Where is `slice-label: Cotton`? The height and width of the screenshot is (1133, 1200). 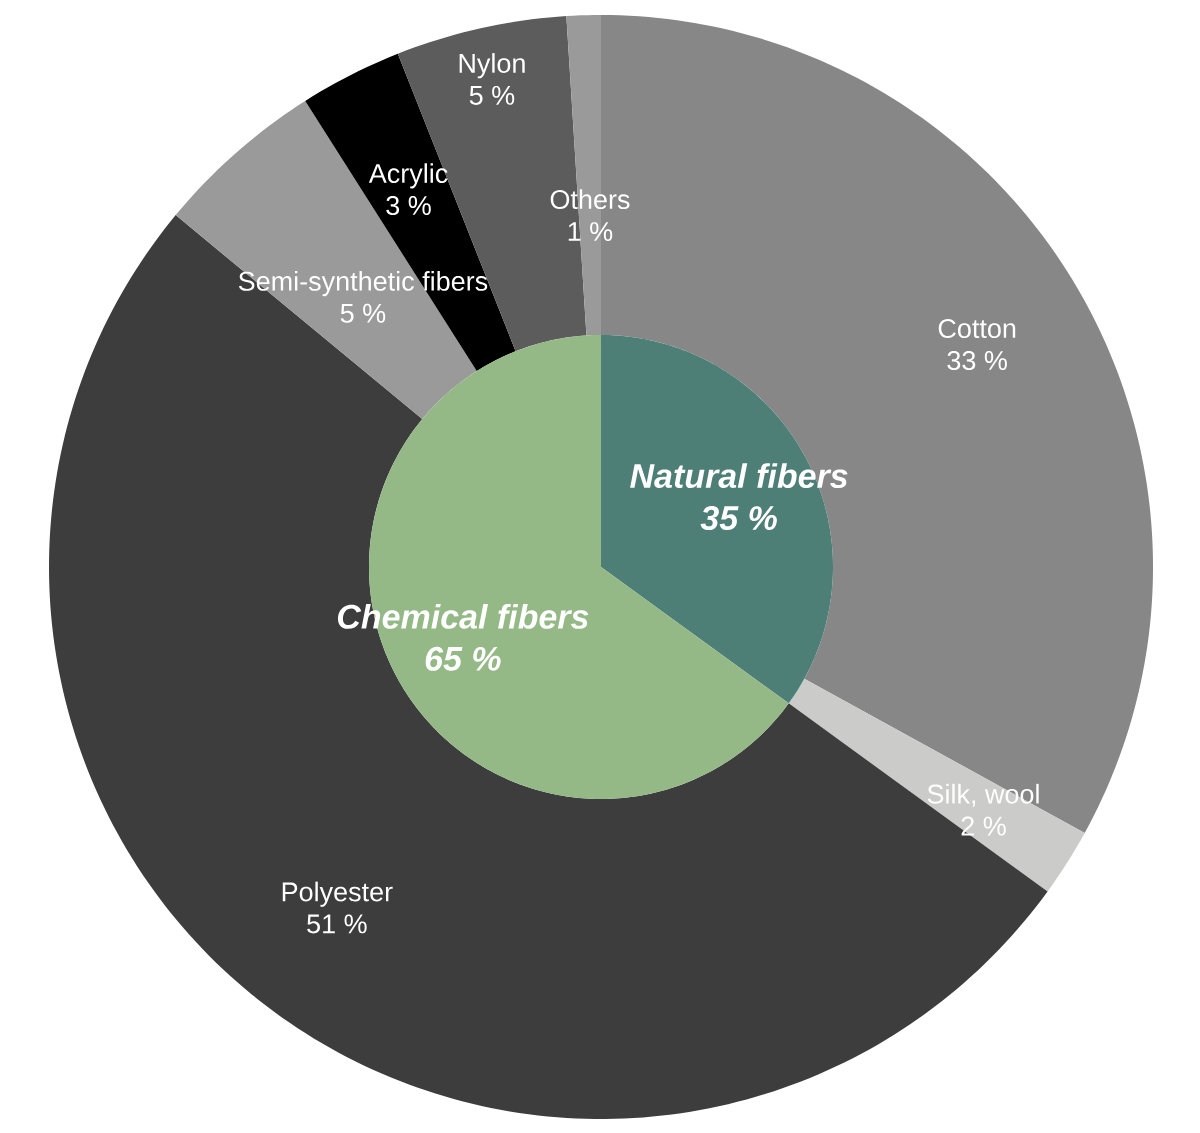 slice-label: Cotton is located at coordinates (977, 328).